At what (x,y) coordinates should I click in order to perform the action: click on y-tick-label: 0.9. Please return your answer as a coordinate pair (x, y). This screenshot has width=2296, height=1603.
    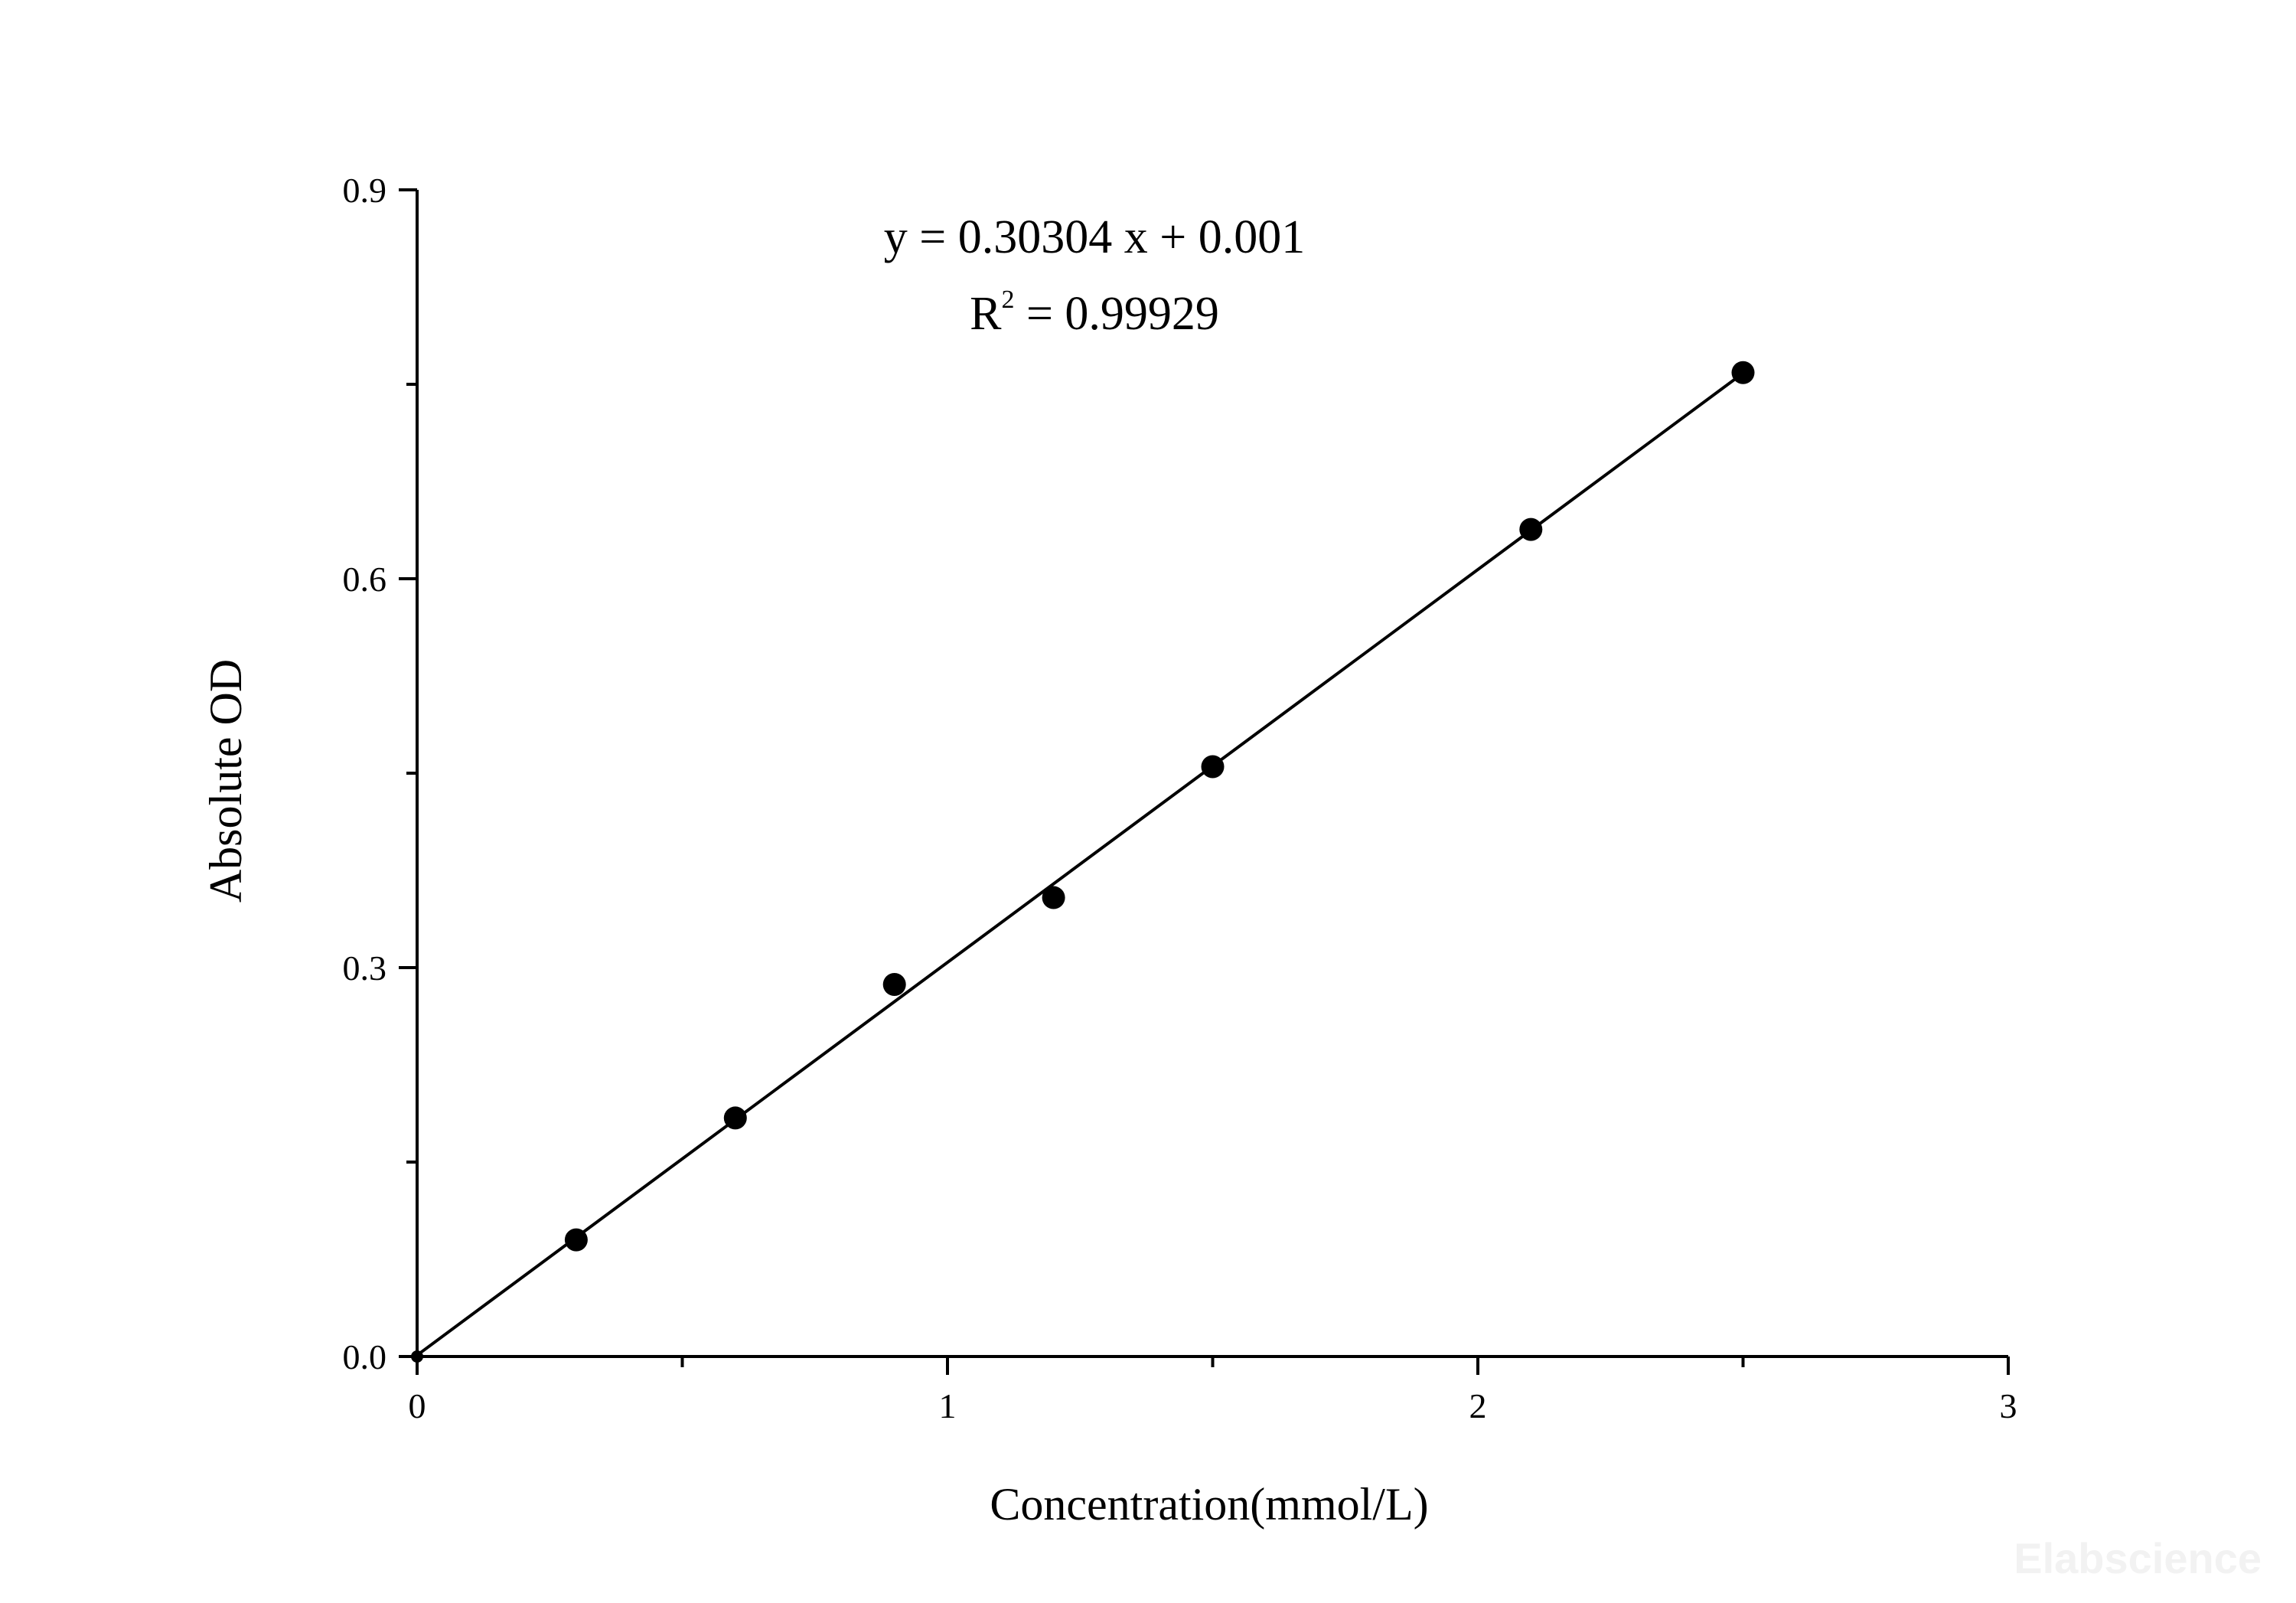
    Looking at the image, I should click on (365, 190).